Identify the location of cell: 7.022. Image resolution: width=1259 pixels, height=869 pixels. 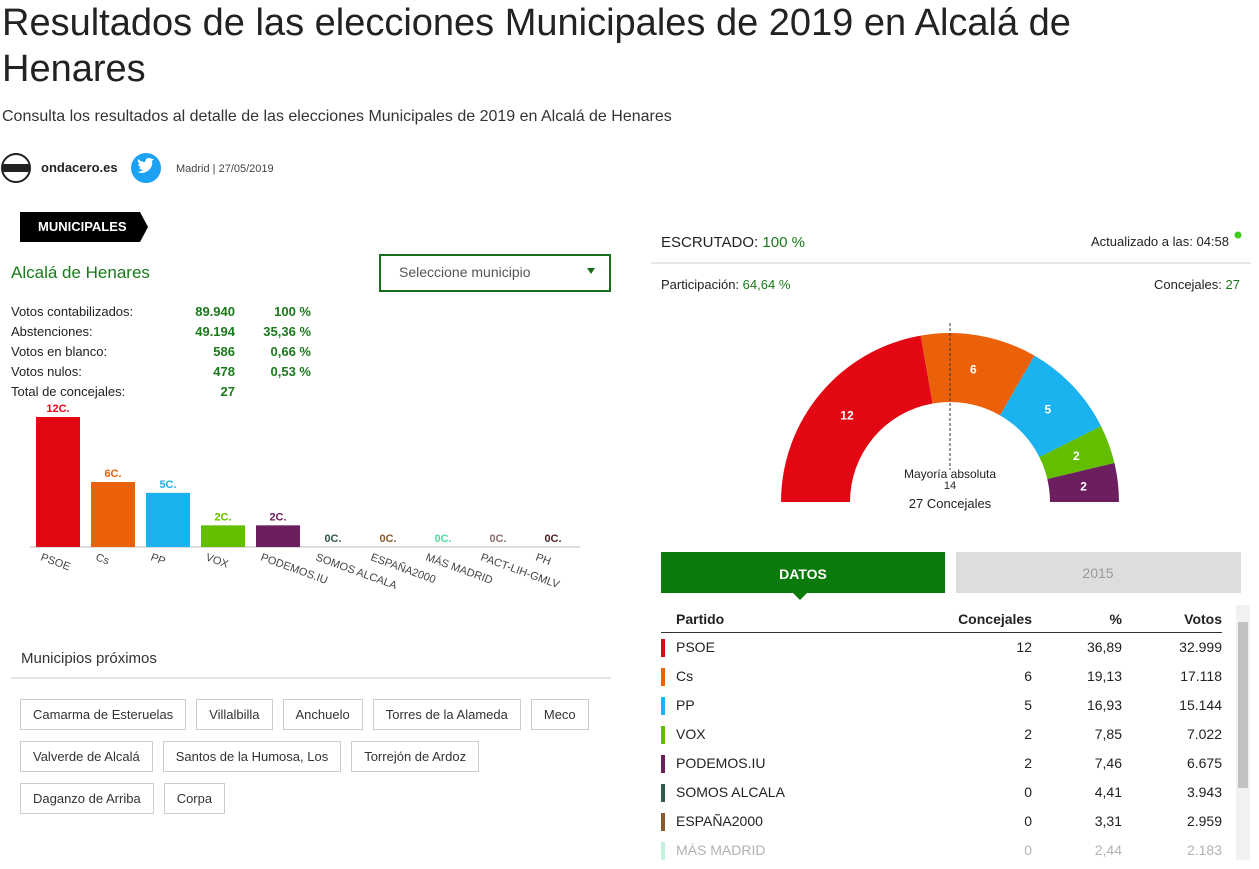
(1204, 734).